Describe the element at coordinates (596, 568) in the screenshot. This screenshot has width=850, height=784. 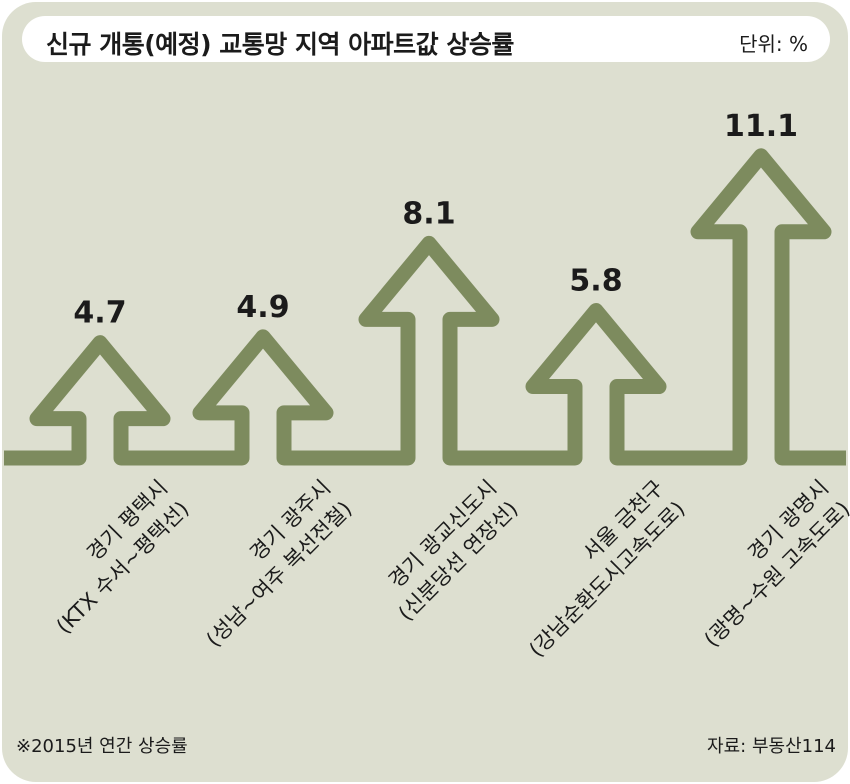
I see `category-label-4: 서울 금천구(강남순환도시고속도로)` at that location.